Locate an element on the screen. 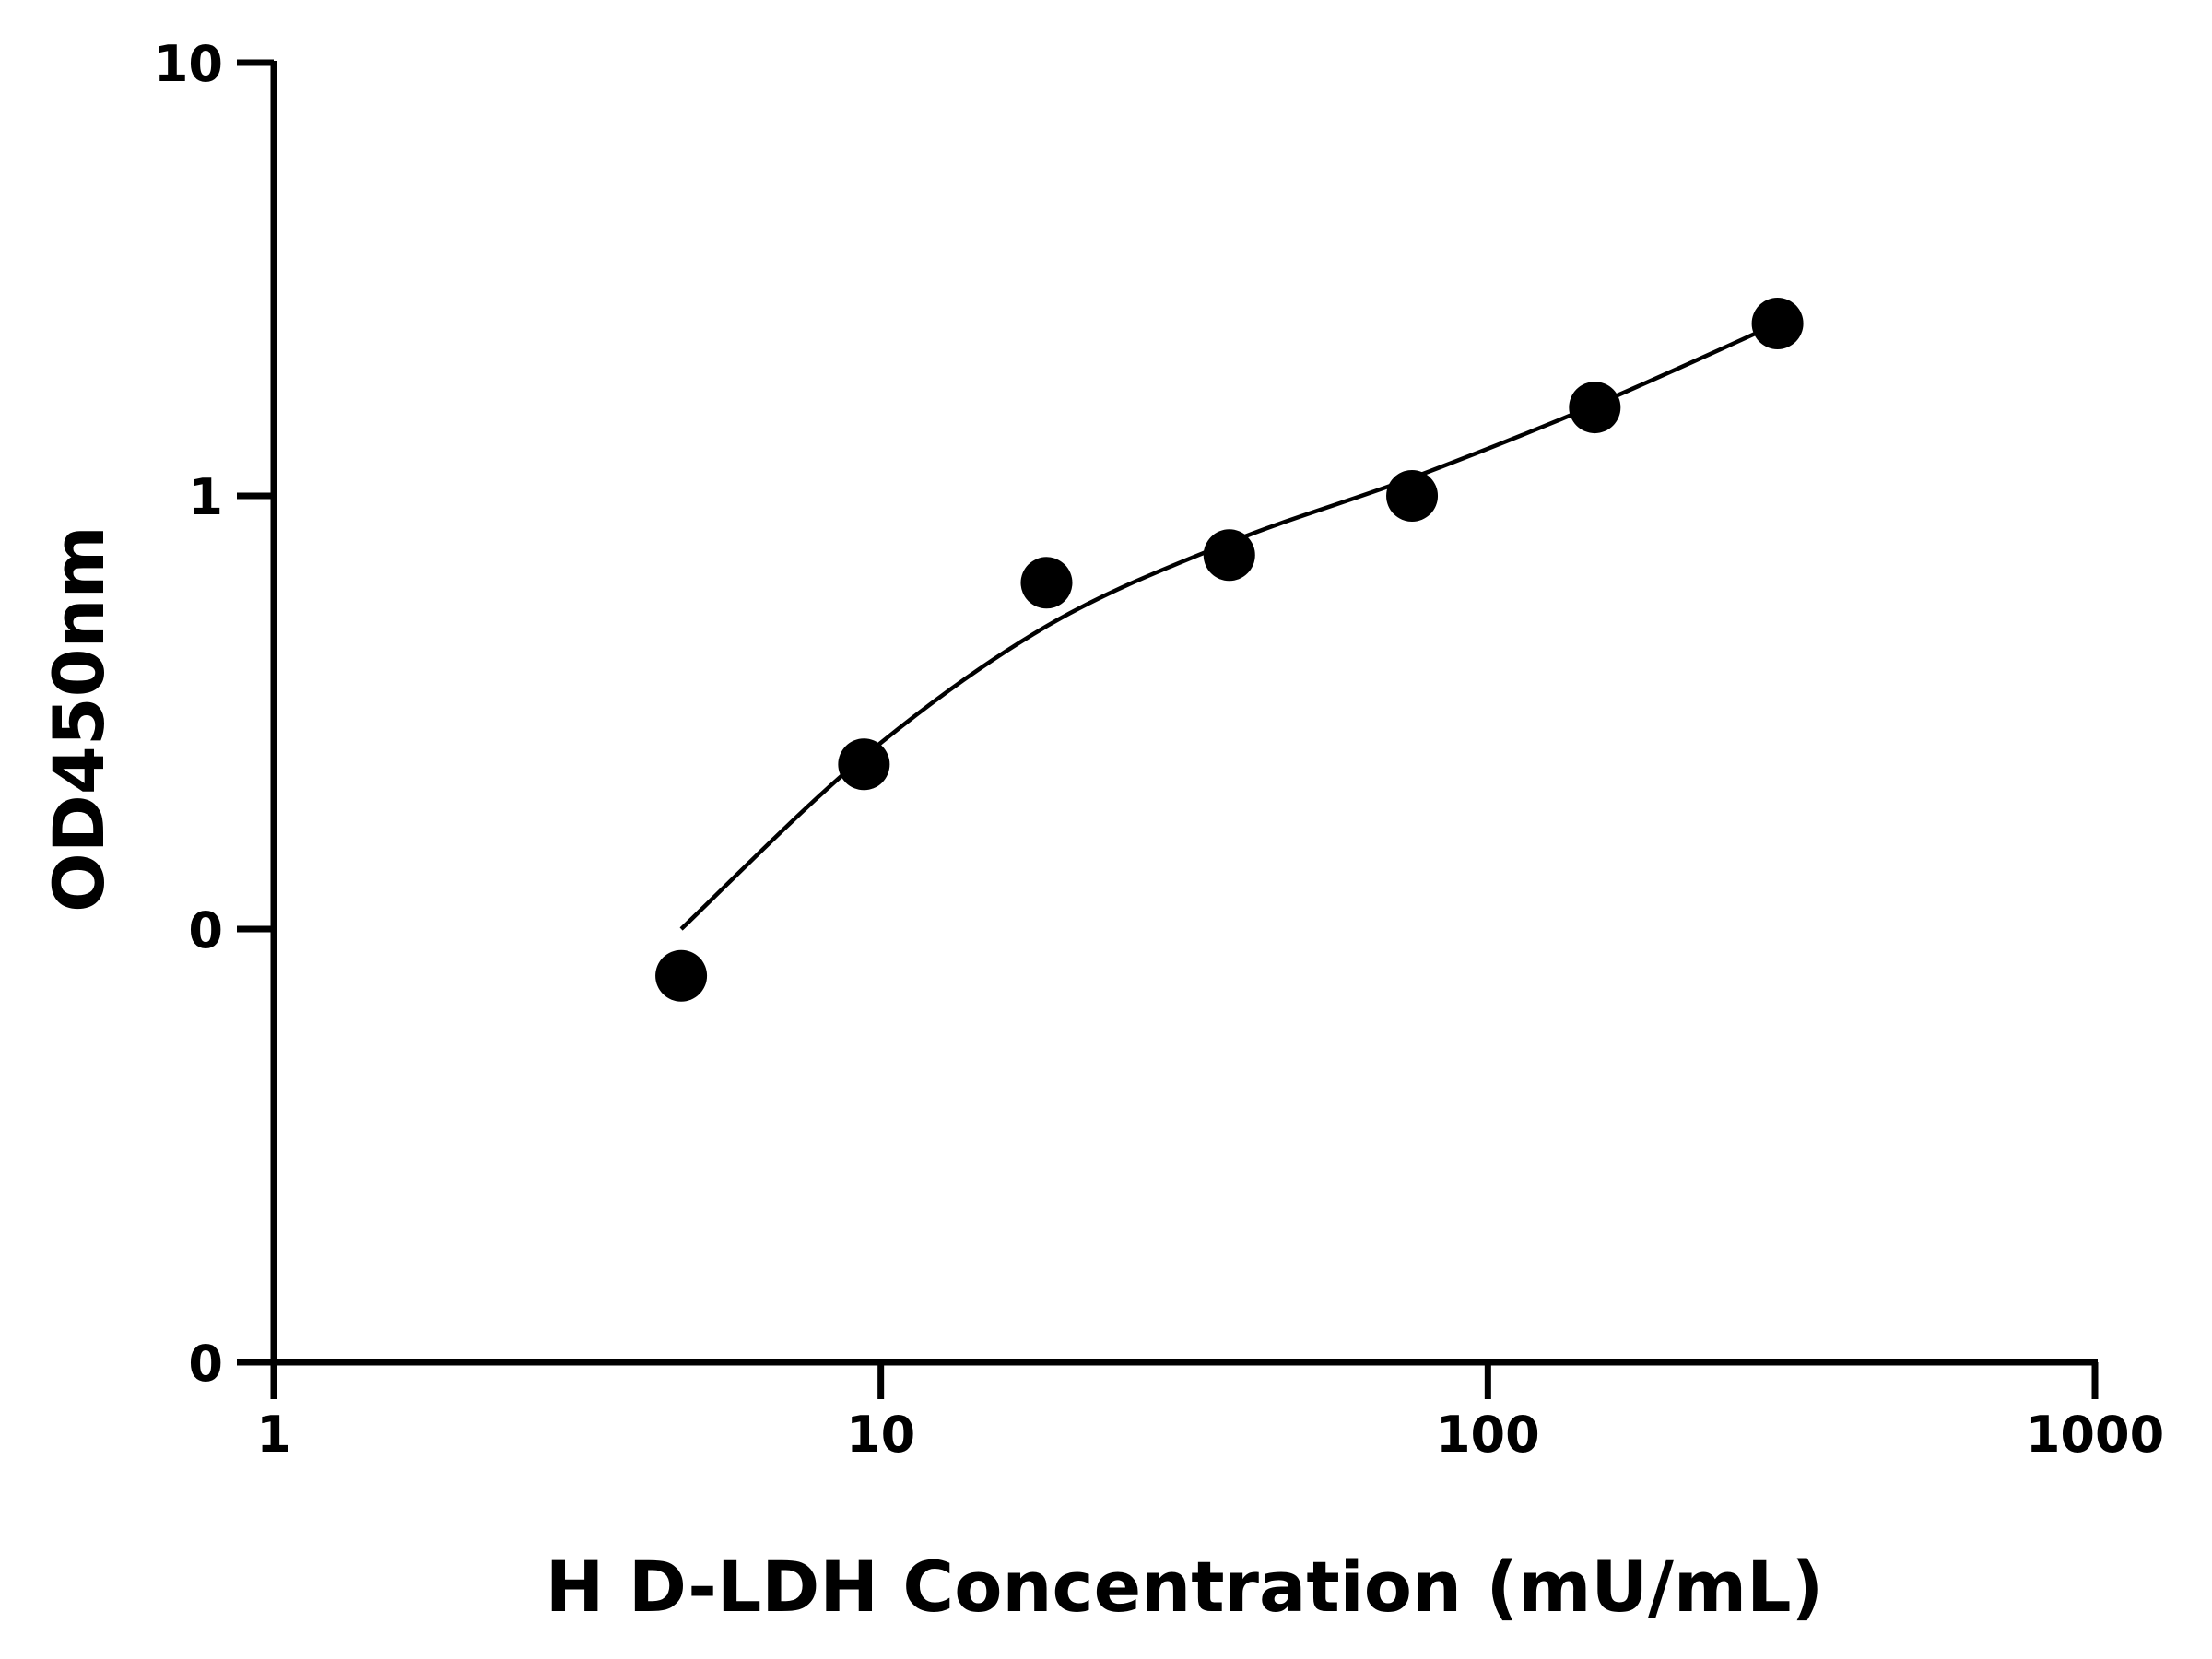 The width and height of the screenshot is (2212, 1659). x-tick-label: 1000 is located at coordinates (2095, 1435).